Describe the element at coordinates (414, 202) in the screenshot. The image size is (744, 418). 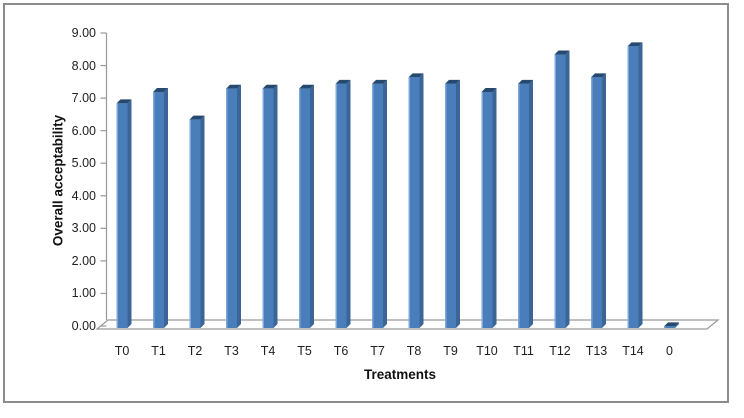
I see `bar-T8` at that location.